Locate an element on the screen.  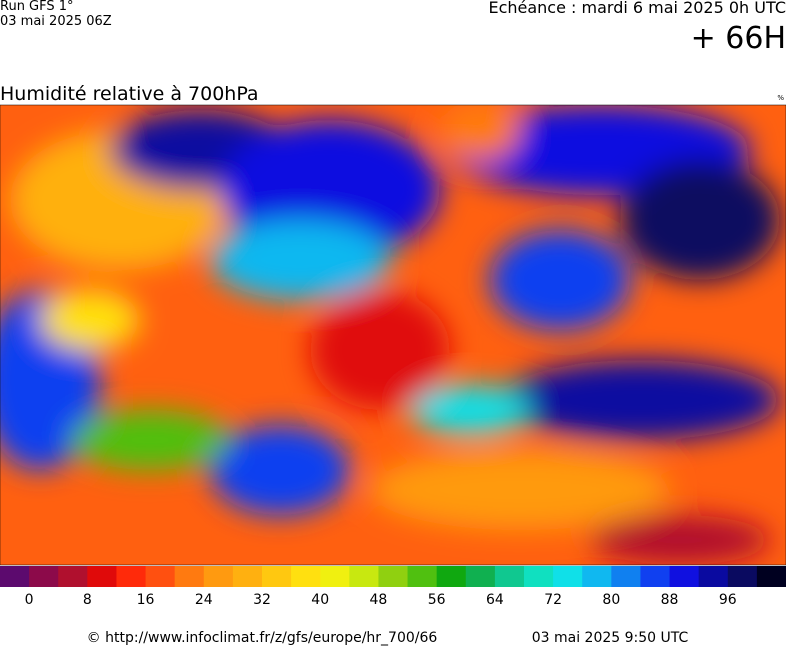
colorbar-tick-label: 80 is located at coordinates (611, 600).